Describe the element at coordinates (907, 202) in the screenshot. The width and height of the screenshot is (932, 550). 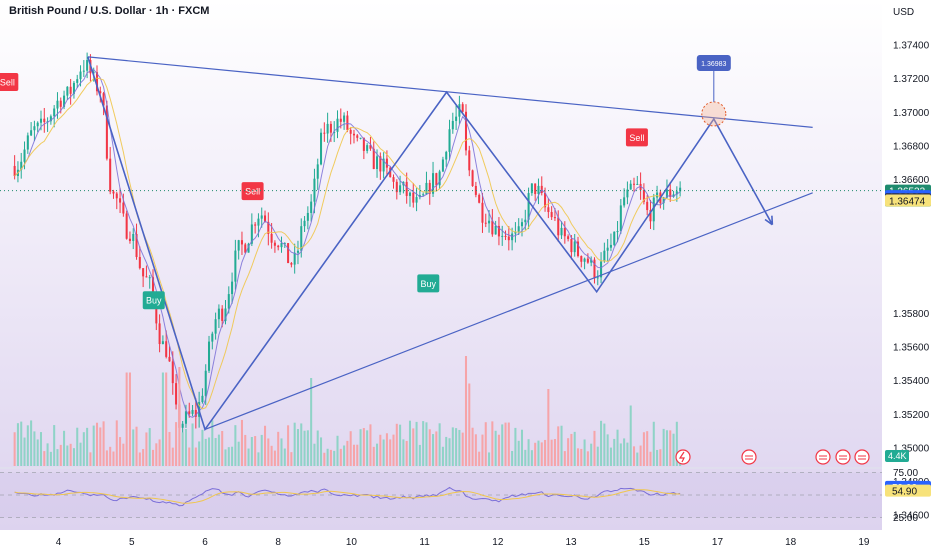
I see `yellow-level-badge-label: 1.36474` at that location.